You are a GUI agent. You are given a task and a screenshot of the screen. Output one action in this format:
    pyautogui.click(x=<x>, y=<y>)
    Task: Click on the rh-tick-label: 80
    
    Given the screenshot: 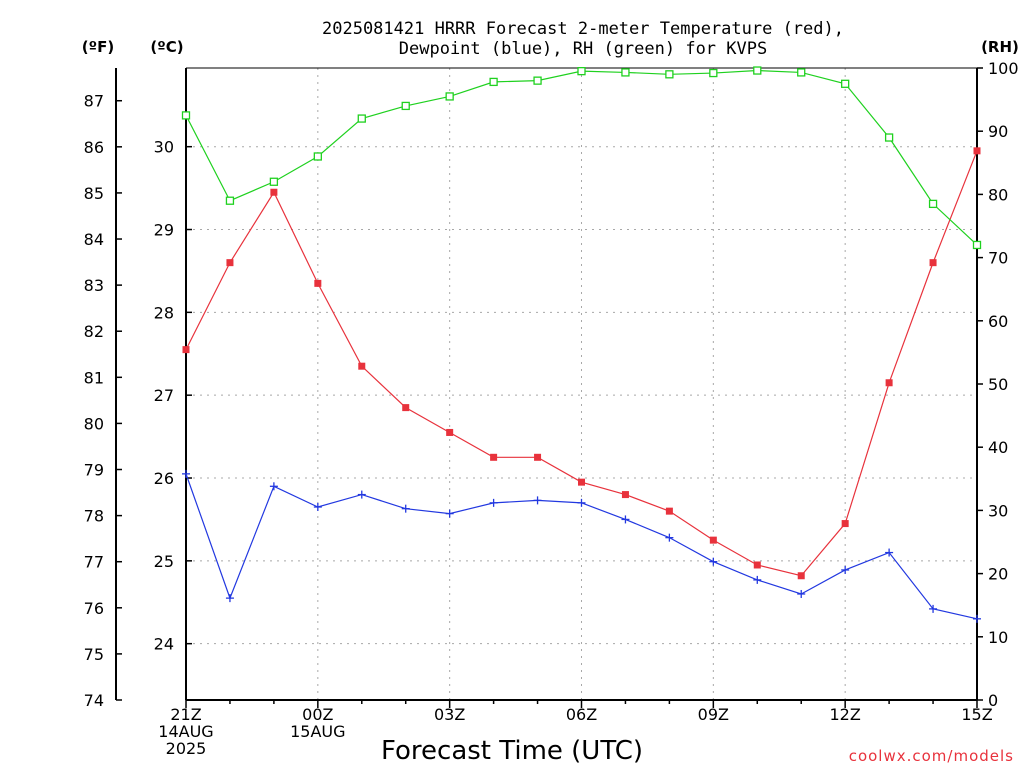 What is the action you would take?
    pyautogui.click(x=998, y=194)
    